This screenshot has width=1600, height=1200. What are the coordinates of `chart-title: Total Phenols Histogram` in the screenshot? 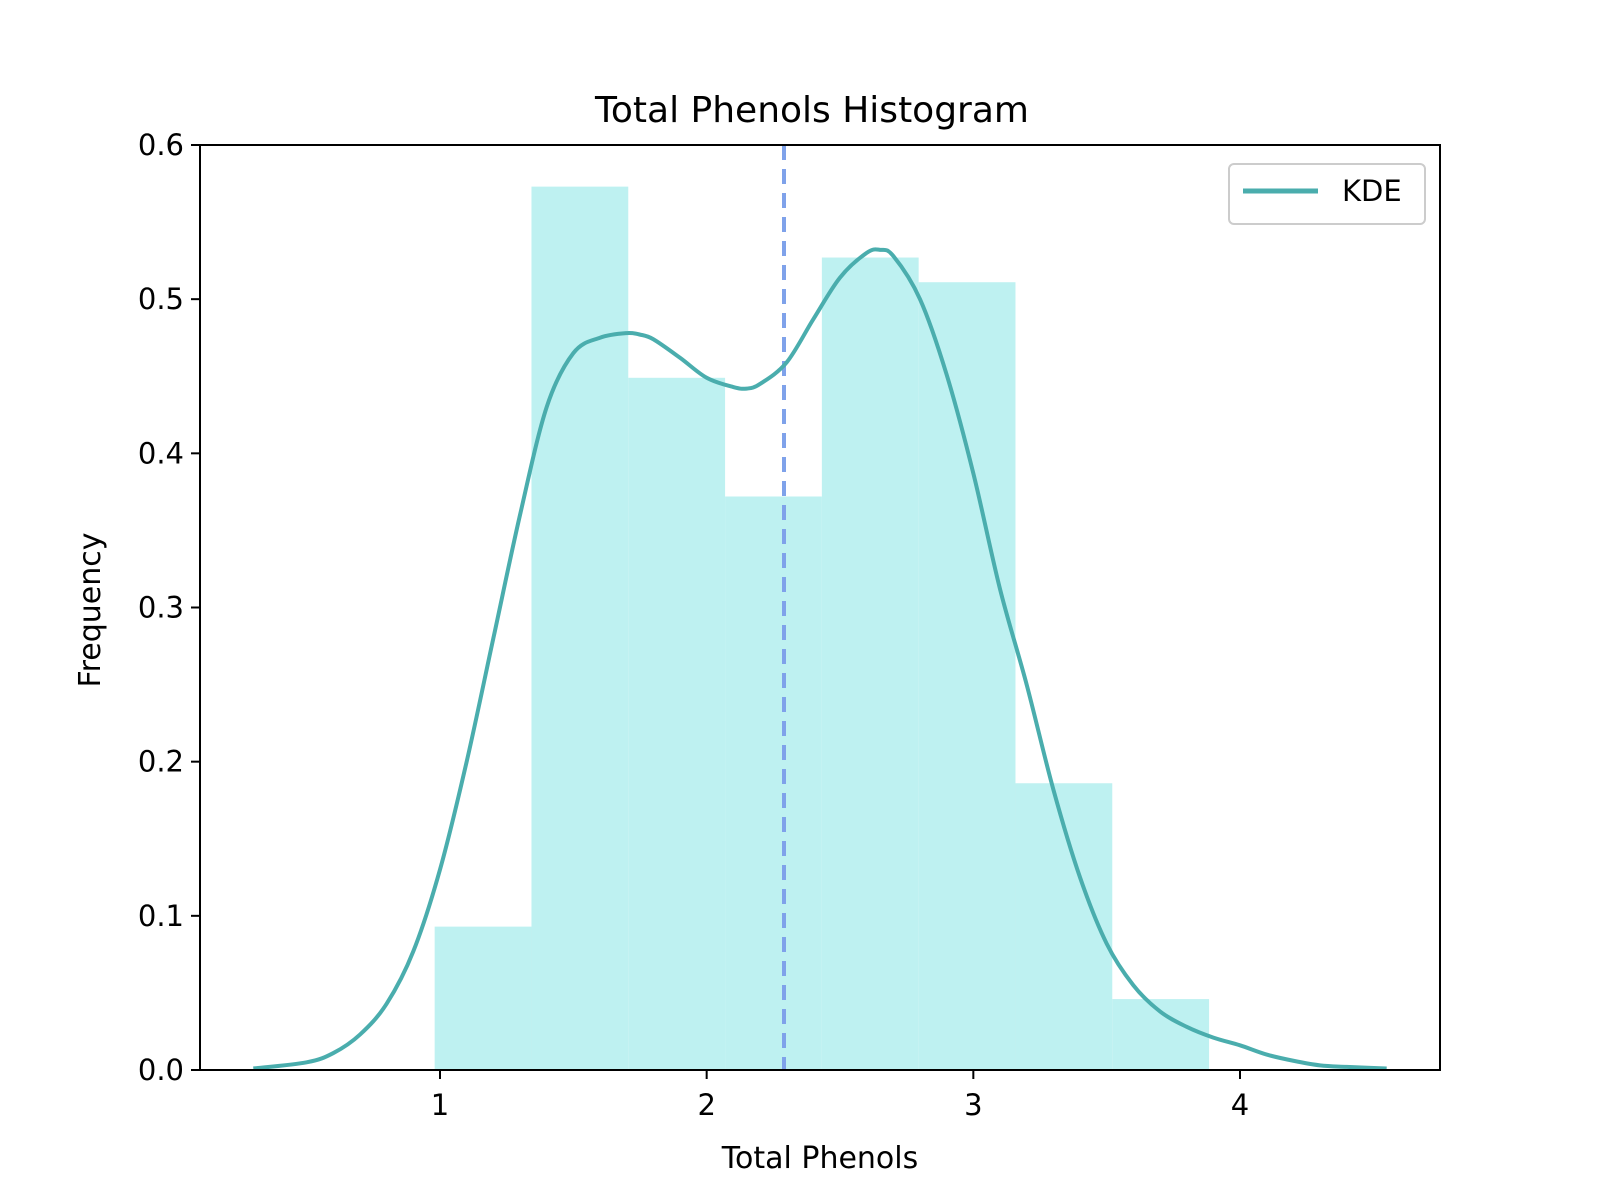 It's located at (811, 110).